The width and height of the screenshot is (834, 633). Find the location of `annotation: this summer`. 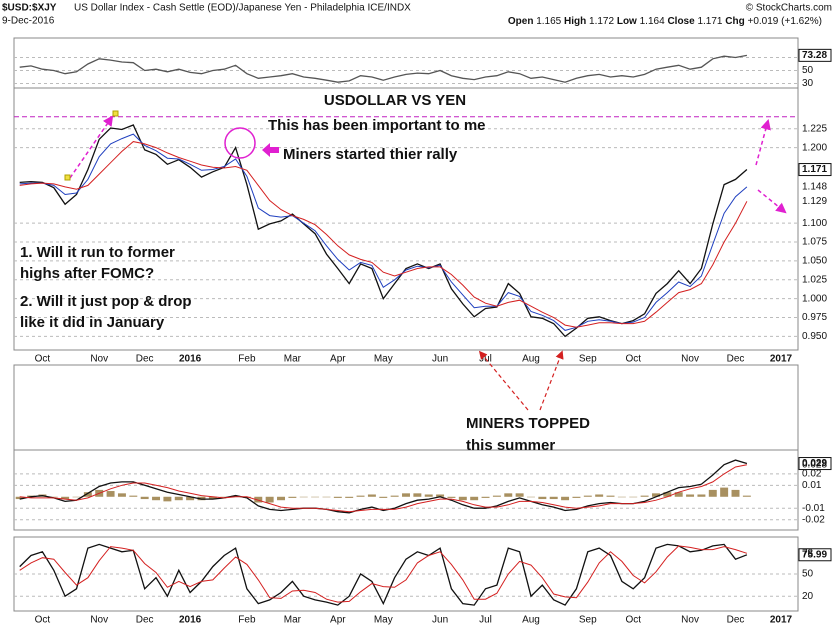

annotation: this summer is located at coordinates (510, 445).